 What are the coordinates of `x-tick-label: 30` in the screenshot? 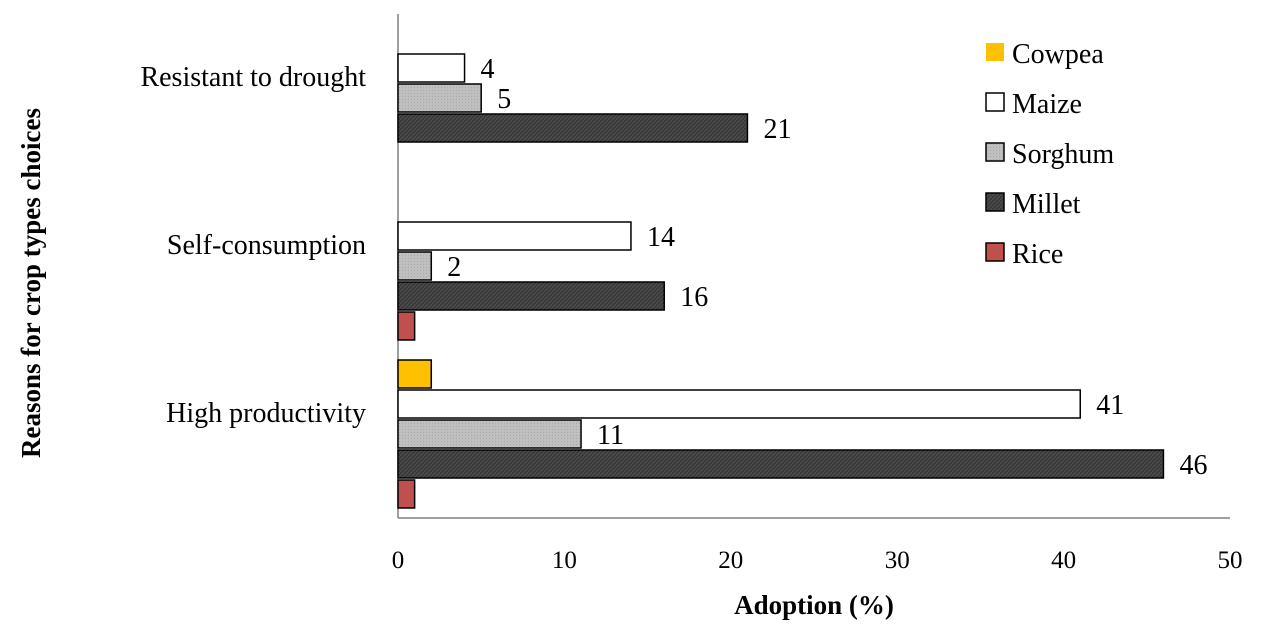 It's located at (897, 560).